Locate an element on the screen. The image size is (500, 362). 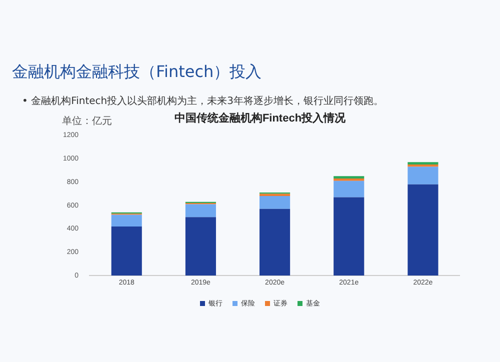
text: • 金融机构Fintech投入以头部机构为主，未来3年将逐步增长，银行业同行领跑。 is located at coordinates (203, 101).